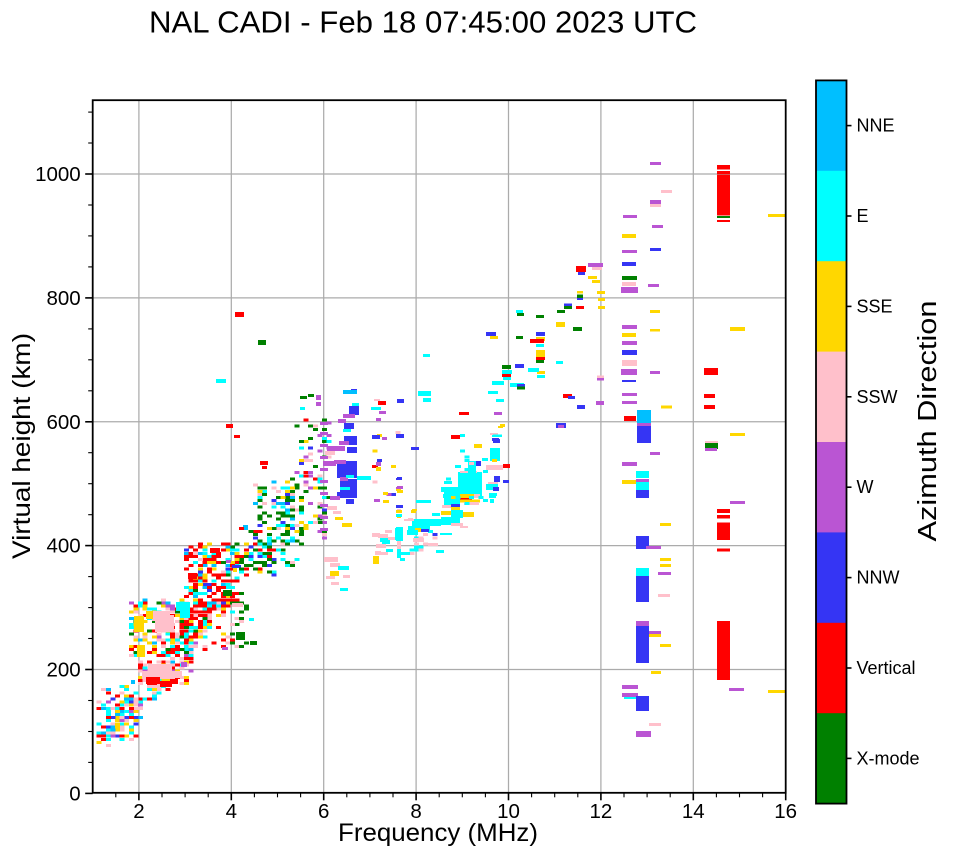  What do you see at coordinates (63, 422) in the screenshot?
I see `svg-text: 600` at bounding box center [63, 422].